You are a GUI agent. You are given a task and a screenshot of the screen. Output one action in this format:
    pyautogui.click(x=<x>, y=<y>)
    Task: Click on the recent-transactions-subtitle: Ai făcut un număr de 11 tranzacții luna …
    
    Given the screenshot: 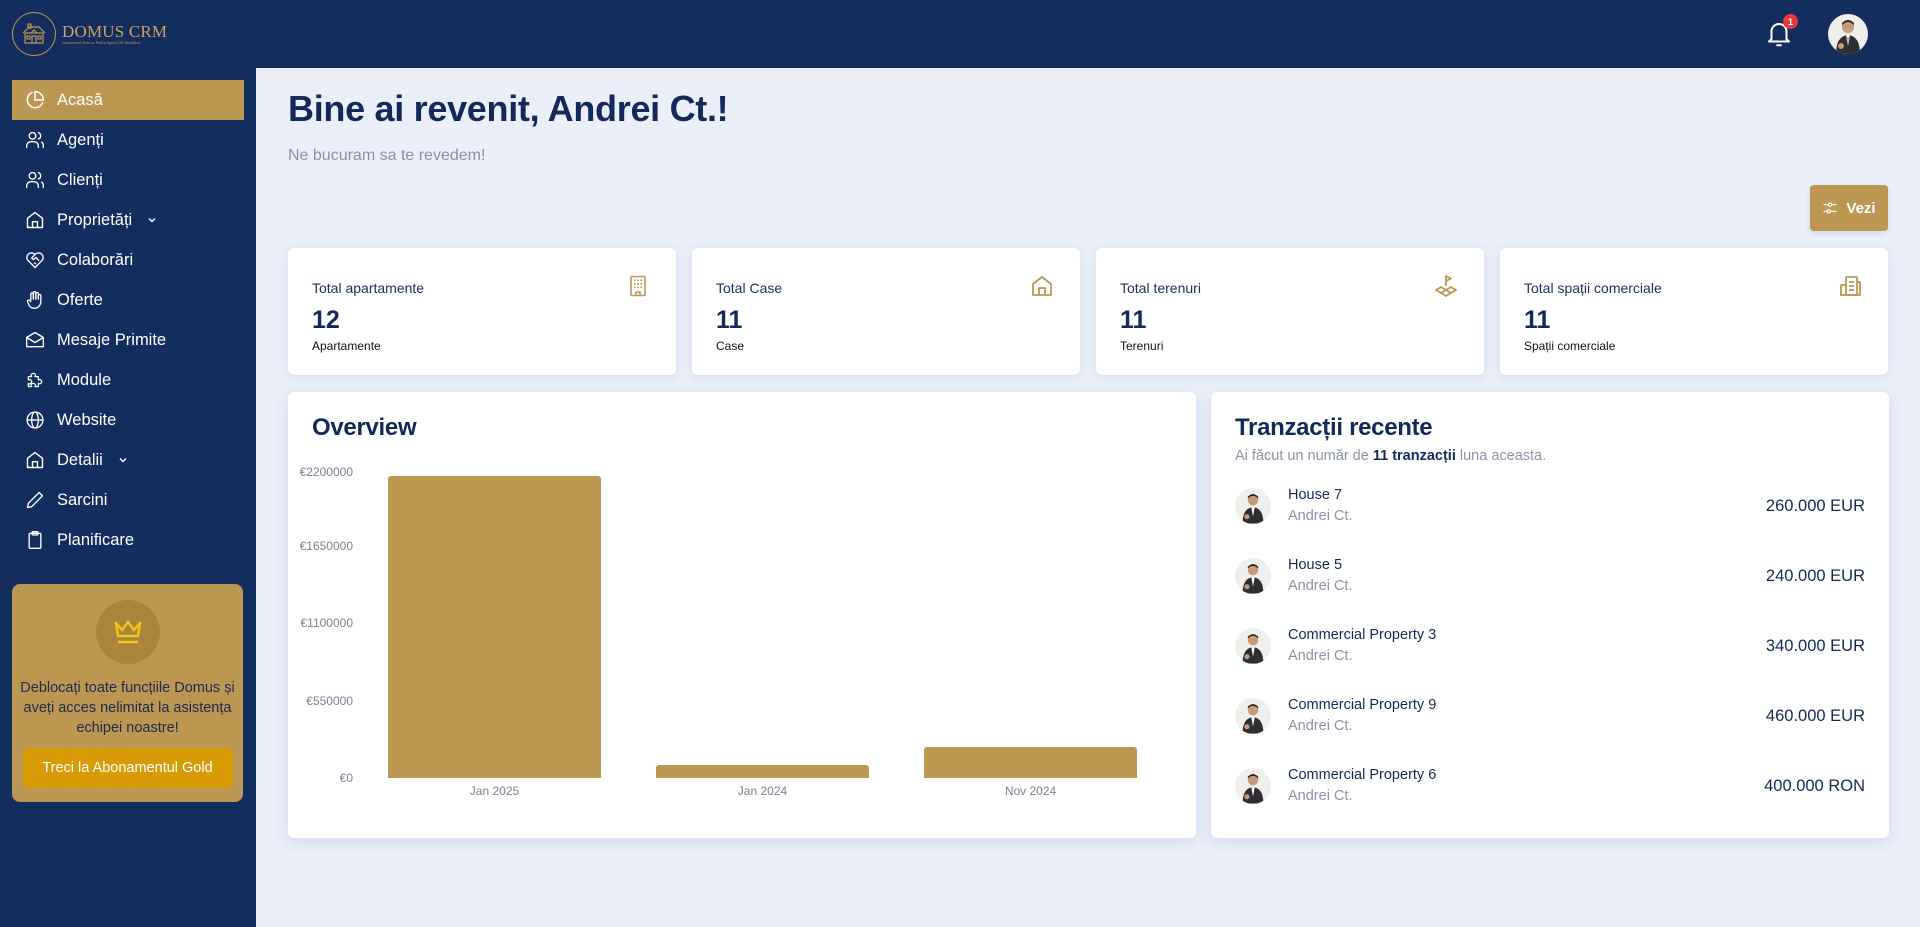 What is the action you would take?
    pyautogui.click(x=1390, y=456)
    